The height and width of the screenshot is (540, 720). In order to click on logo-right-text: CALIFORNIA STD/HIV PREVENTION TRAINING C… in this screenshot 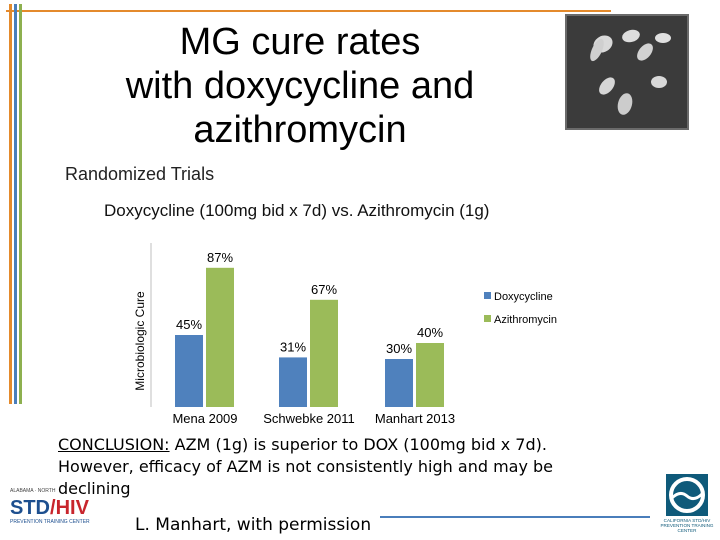, I will do `click(687, 525)`.